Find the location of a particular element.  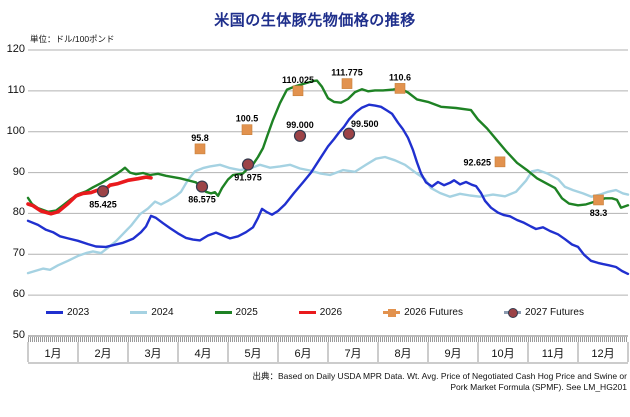

legend-item-2023: 2023 is located at coordinates (67, 312).